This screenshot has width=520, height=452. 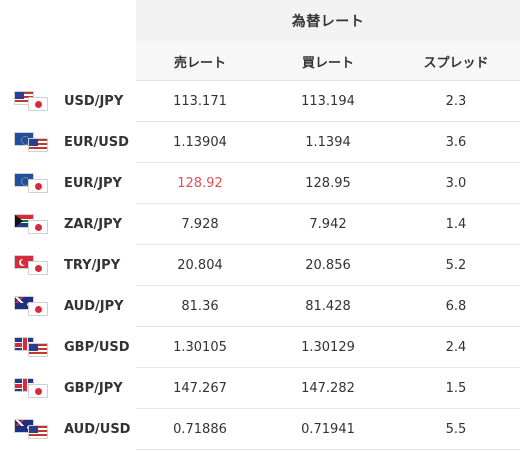 I want to click on spread-value: 6.8, so click(x=456, y=306).